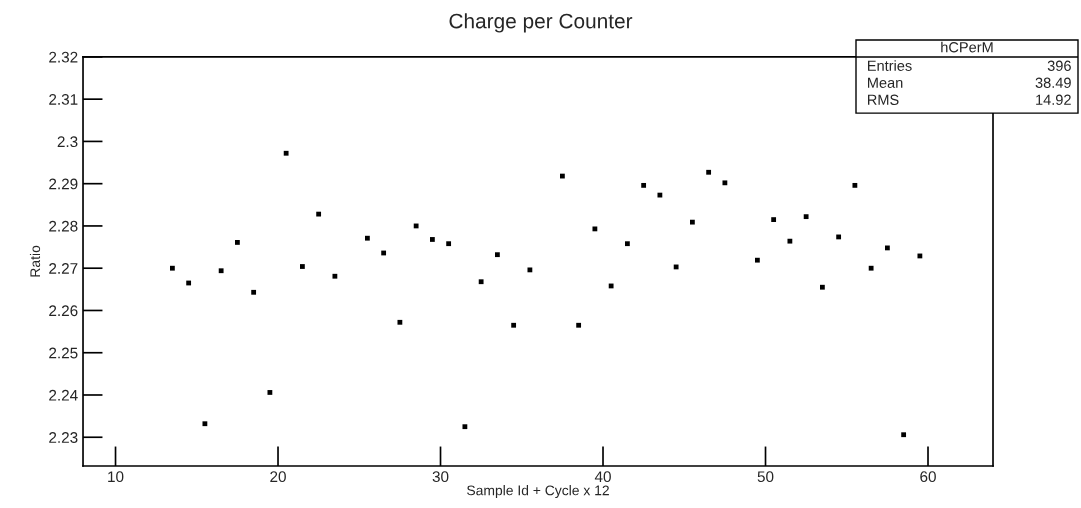 This screenshot has width=1081, height=508. Describe the element at coordinates (116, 477) in the screenshot. I see `x-tick-label: 10` at that location.